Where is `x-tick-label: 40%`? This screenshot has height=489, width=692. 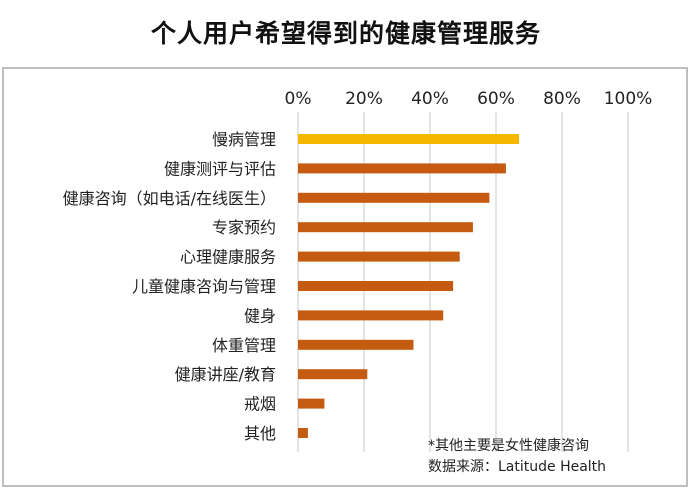 x-tick-label: 40% is located at coordinates (430, 99).